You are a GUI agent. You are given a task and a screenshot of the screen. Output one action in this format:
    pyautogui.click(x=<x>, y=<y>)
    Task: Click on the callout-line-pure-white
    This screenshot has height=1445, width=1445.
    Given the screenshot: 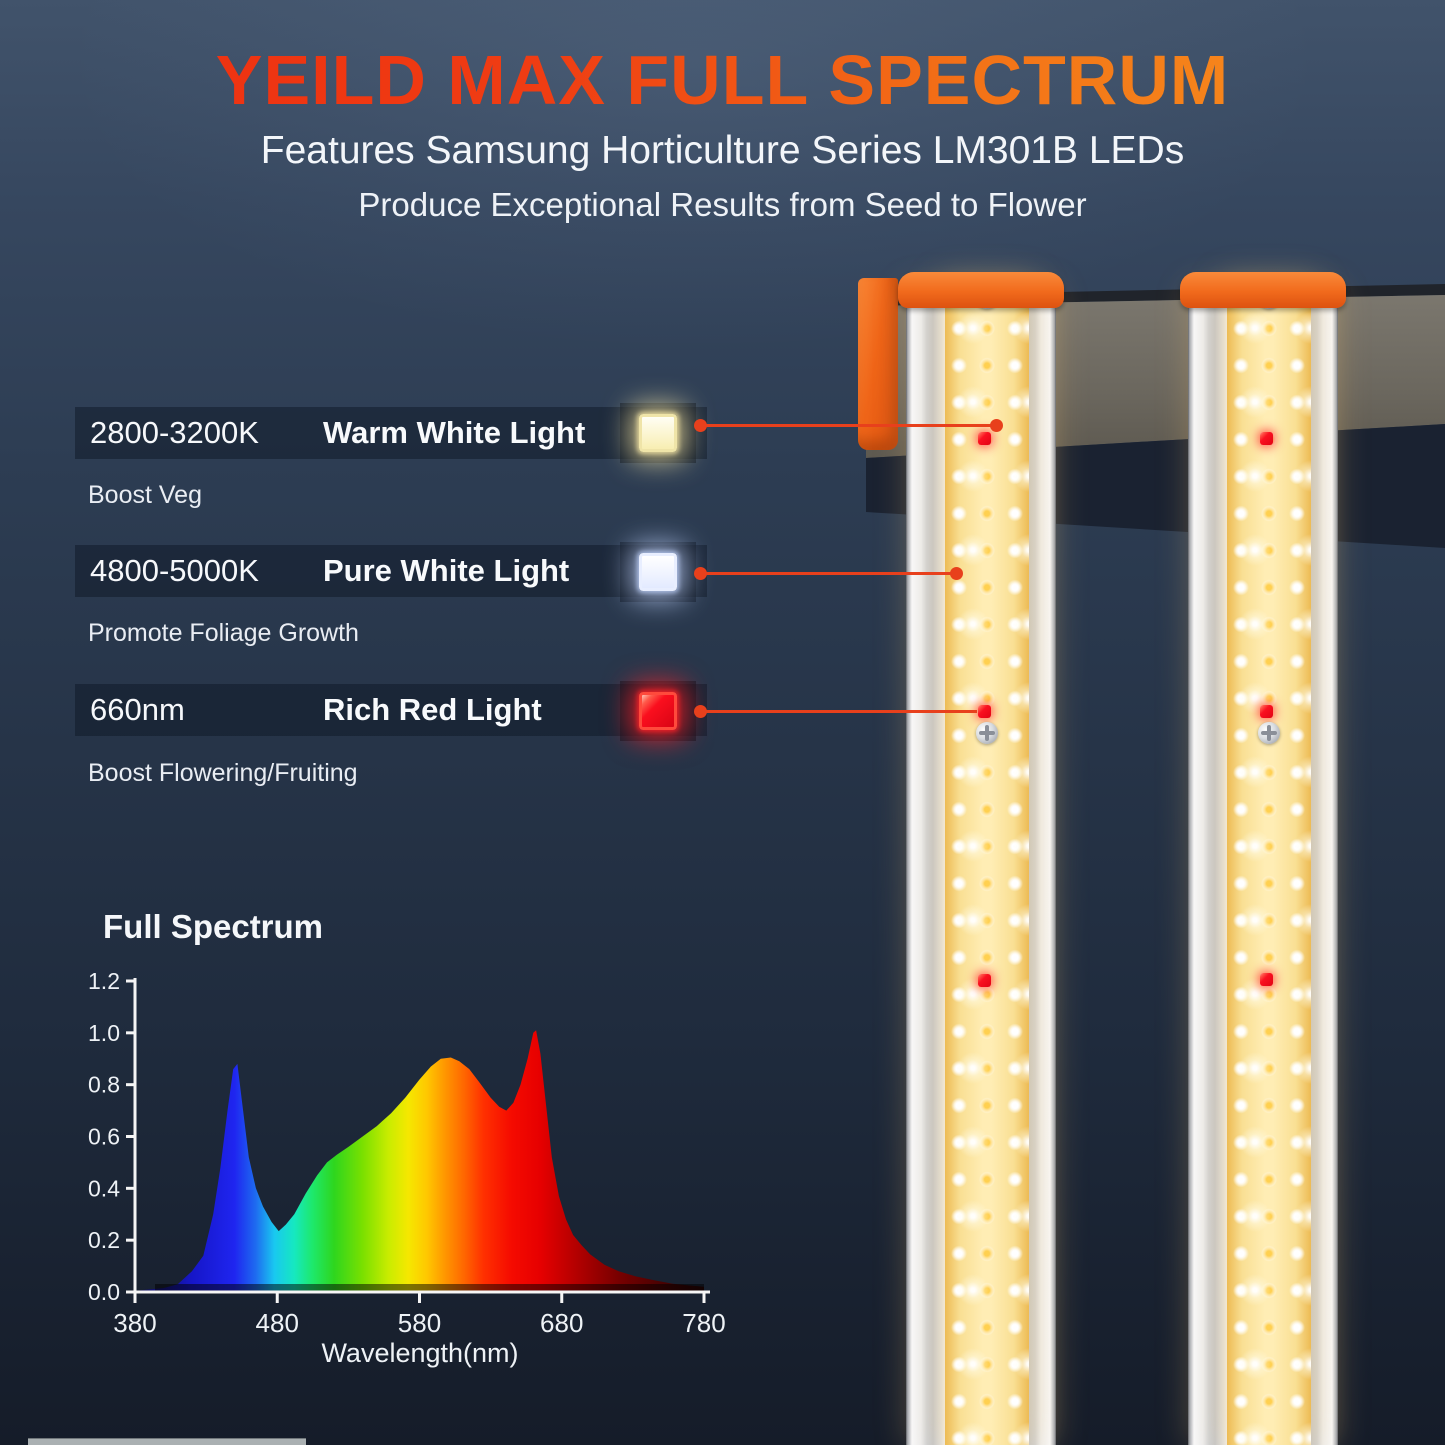 What is the action you would take?
    pyautogui.click(x=828, y=573)
    